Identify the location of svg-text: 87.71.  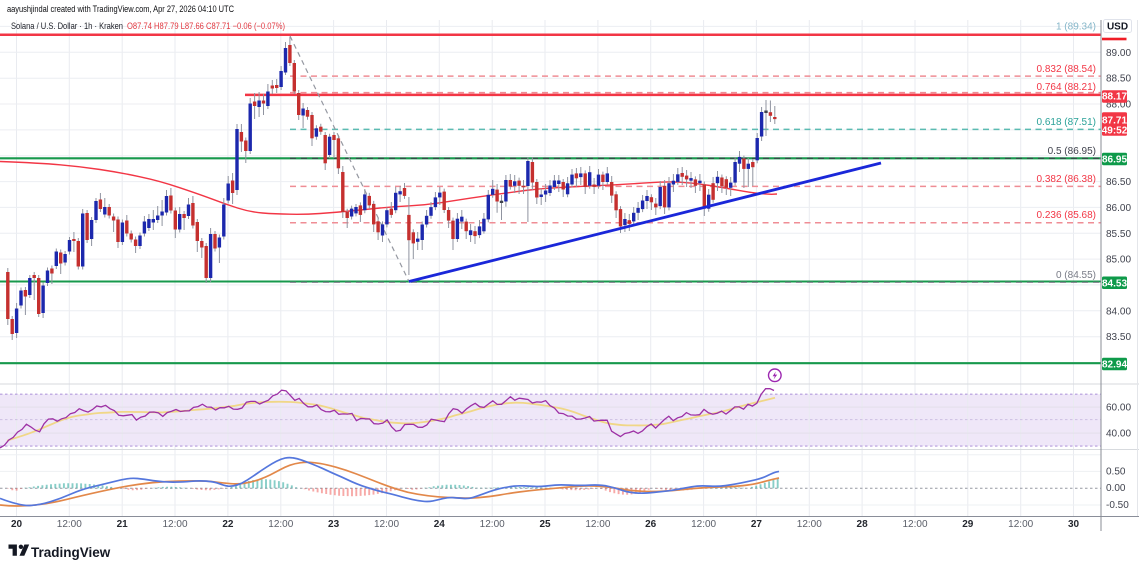
(1114, 120).